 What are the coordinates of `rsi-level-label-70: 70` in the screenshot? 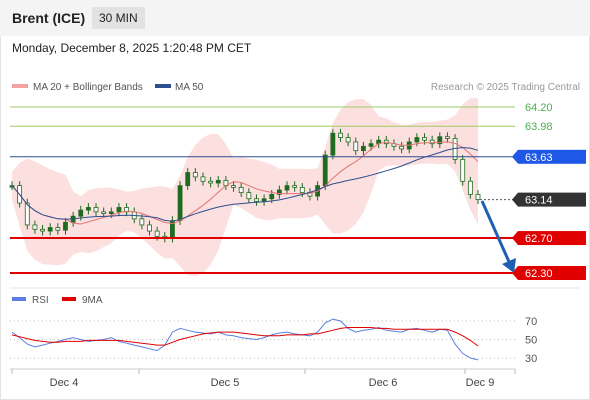 It's located at (531, 322).